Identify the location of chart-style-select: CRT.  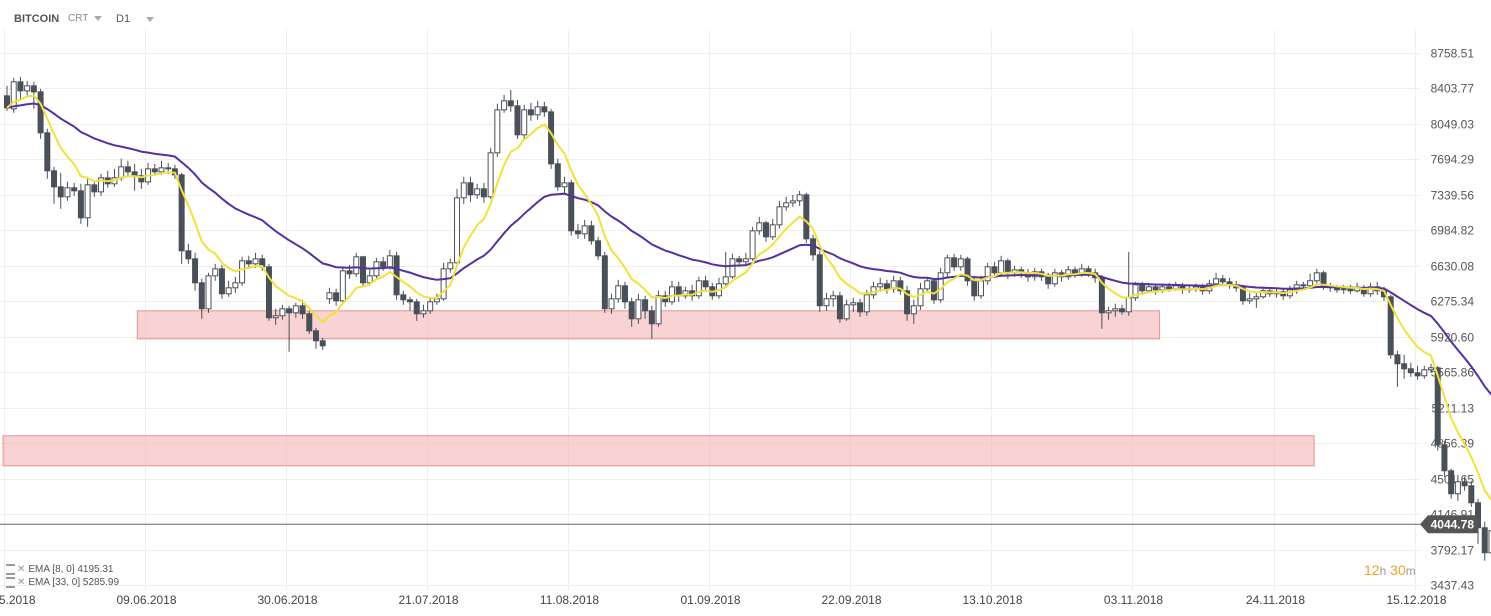
(85, 18).